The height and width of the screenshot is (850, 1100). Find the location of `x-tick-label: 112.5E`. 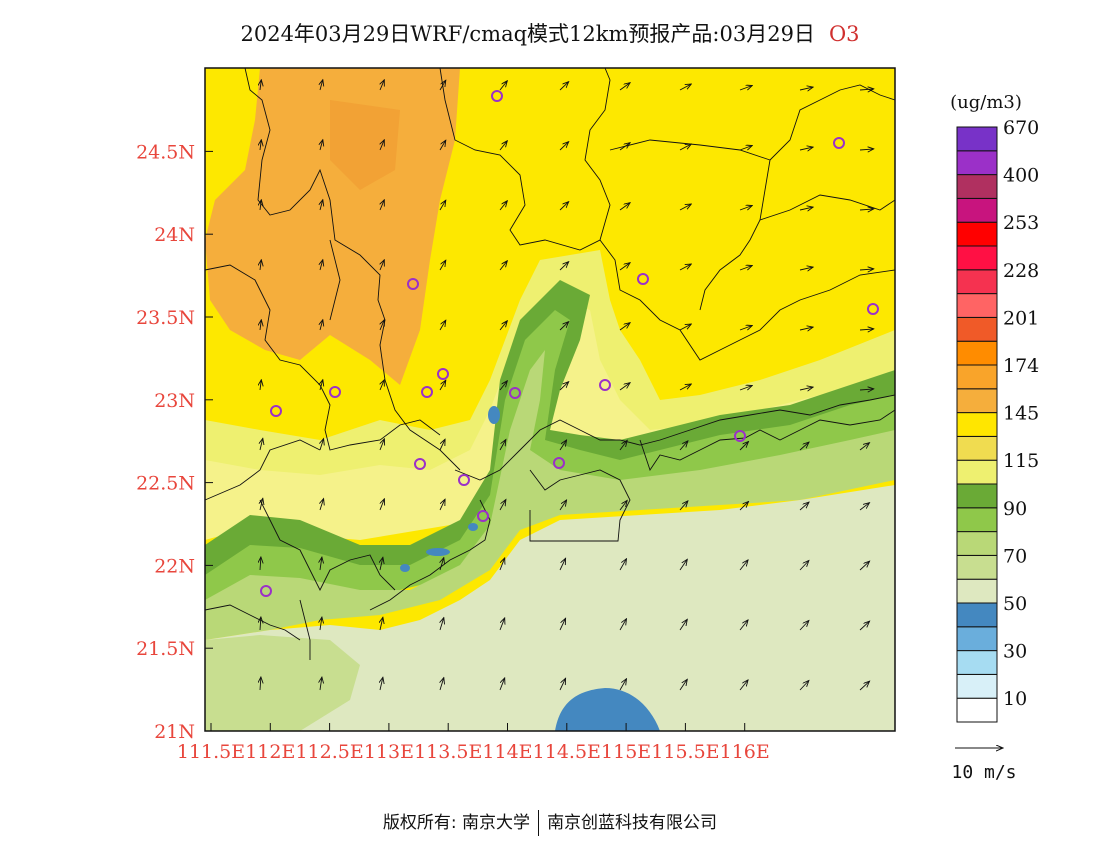

x-tick-label: 112.5E is located at coordinates (329, 752).